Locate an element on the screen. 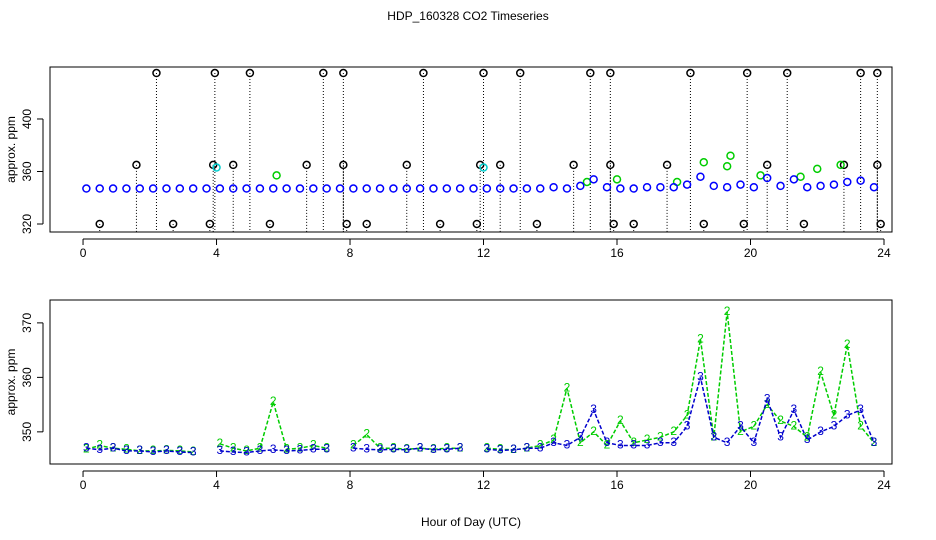 Image resolution: width=936 pixels, height=540 pixels. x-axis-label: Hour of Day (UTC) is located at coordinates (471, 522).